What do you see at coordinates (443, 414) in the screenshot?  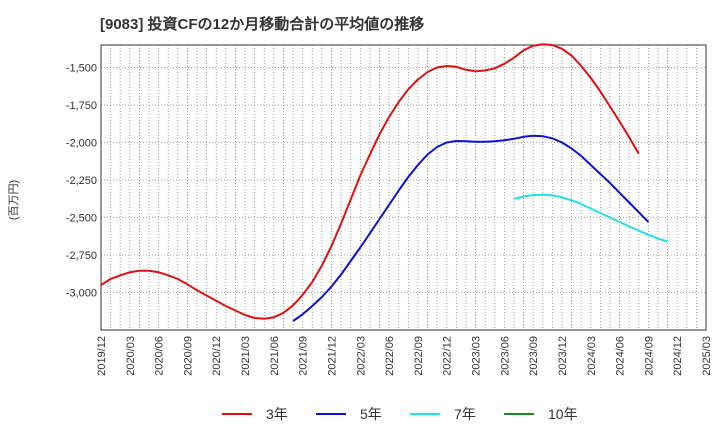 I see `legend-item: 7年` at bounding box center [443, 414].